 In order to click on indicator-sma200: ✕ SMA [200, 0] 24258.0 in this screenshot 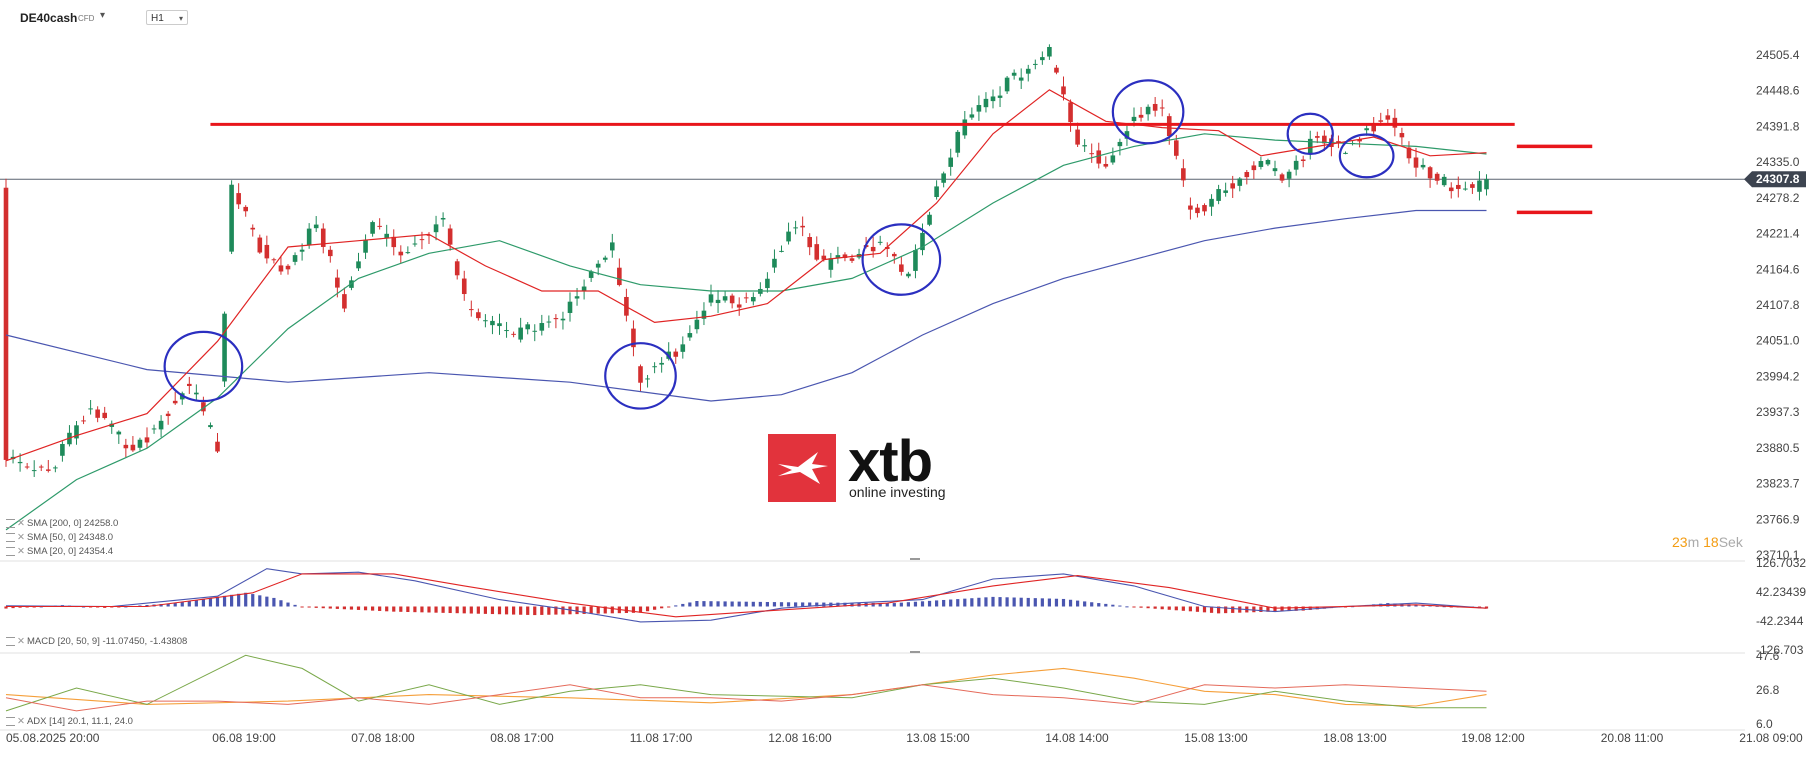, I will do `click(62, 523)`.